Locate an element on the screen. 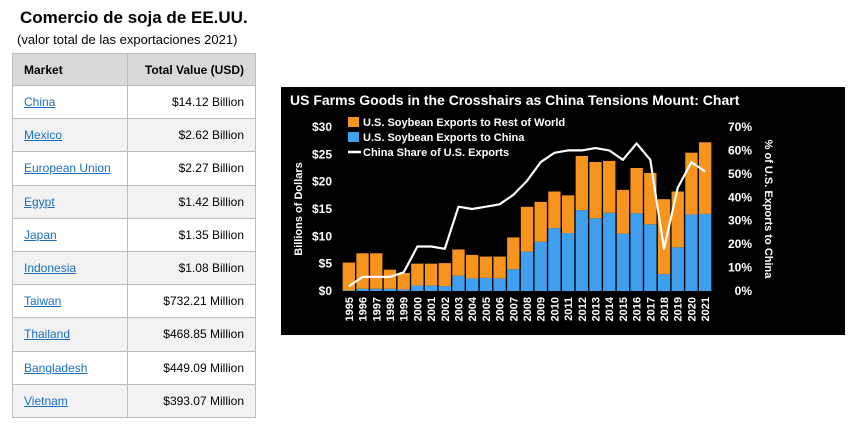 The width and height of the screenshot is (858, 430). y-tick-label: $5 is located at coordinates (326, 264).